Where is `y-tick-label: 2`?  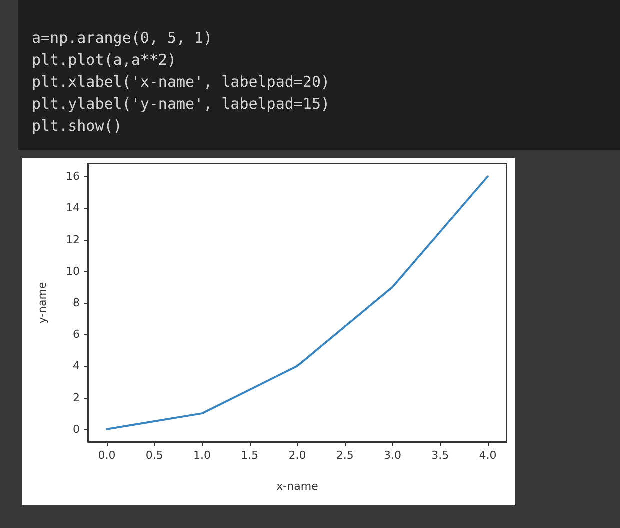 y-tick-label: 2 is located at coordinates (76, 397).